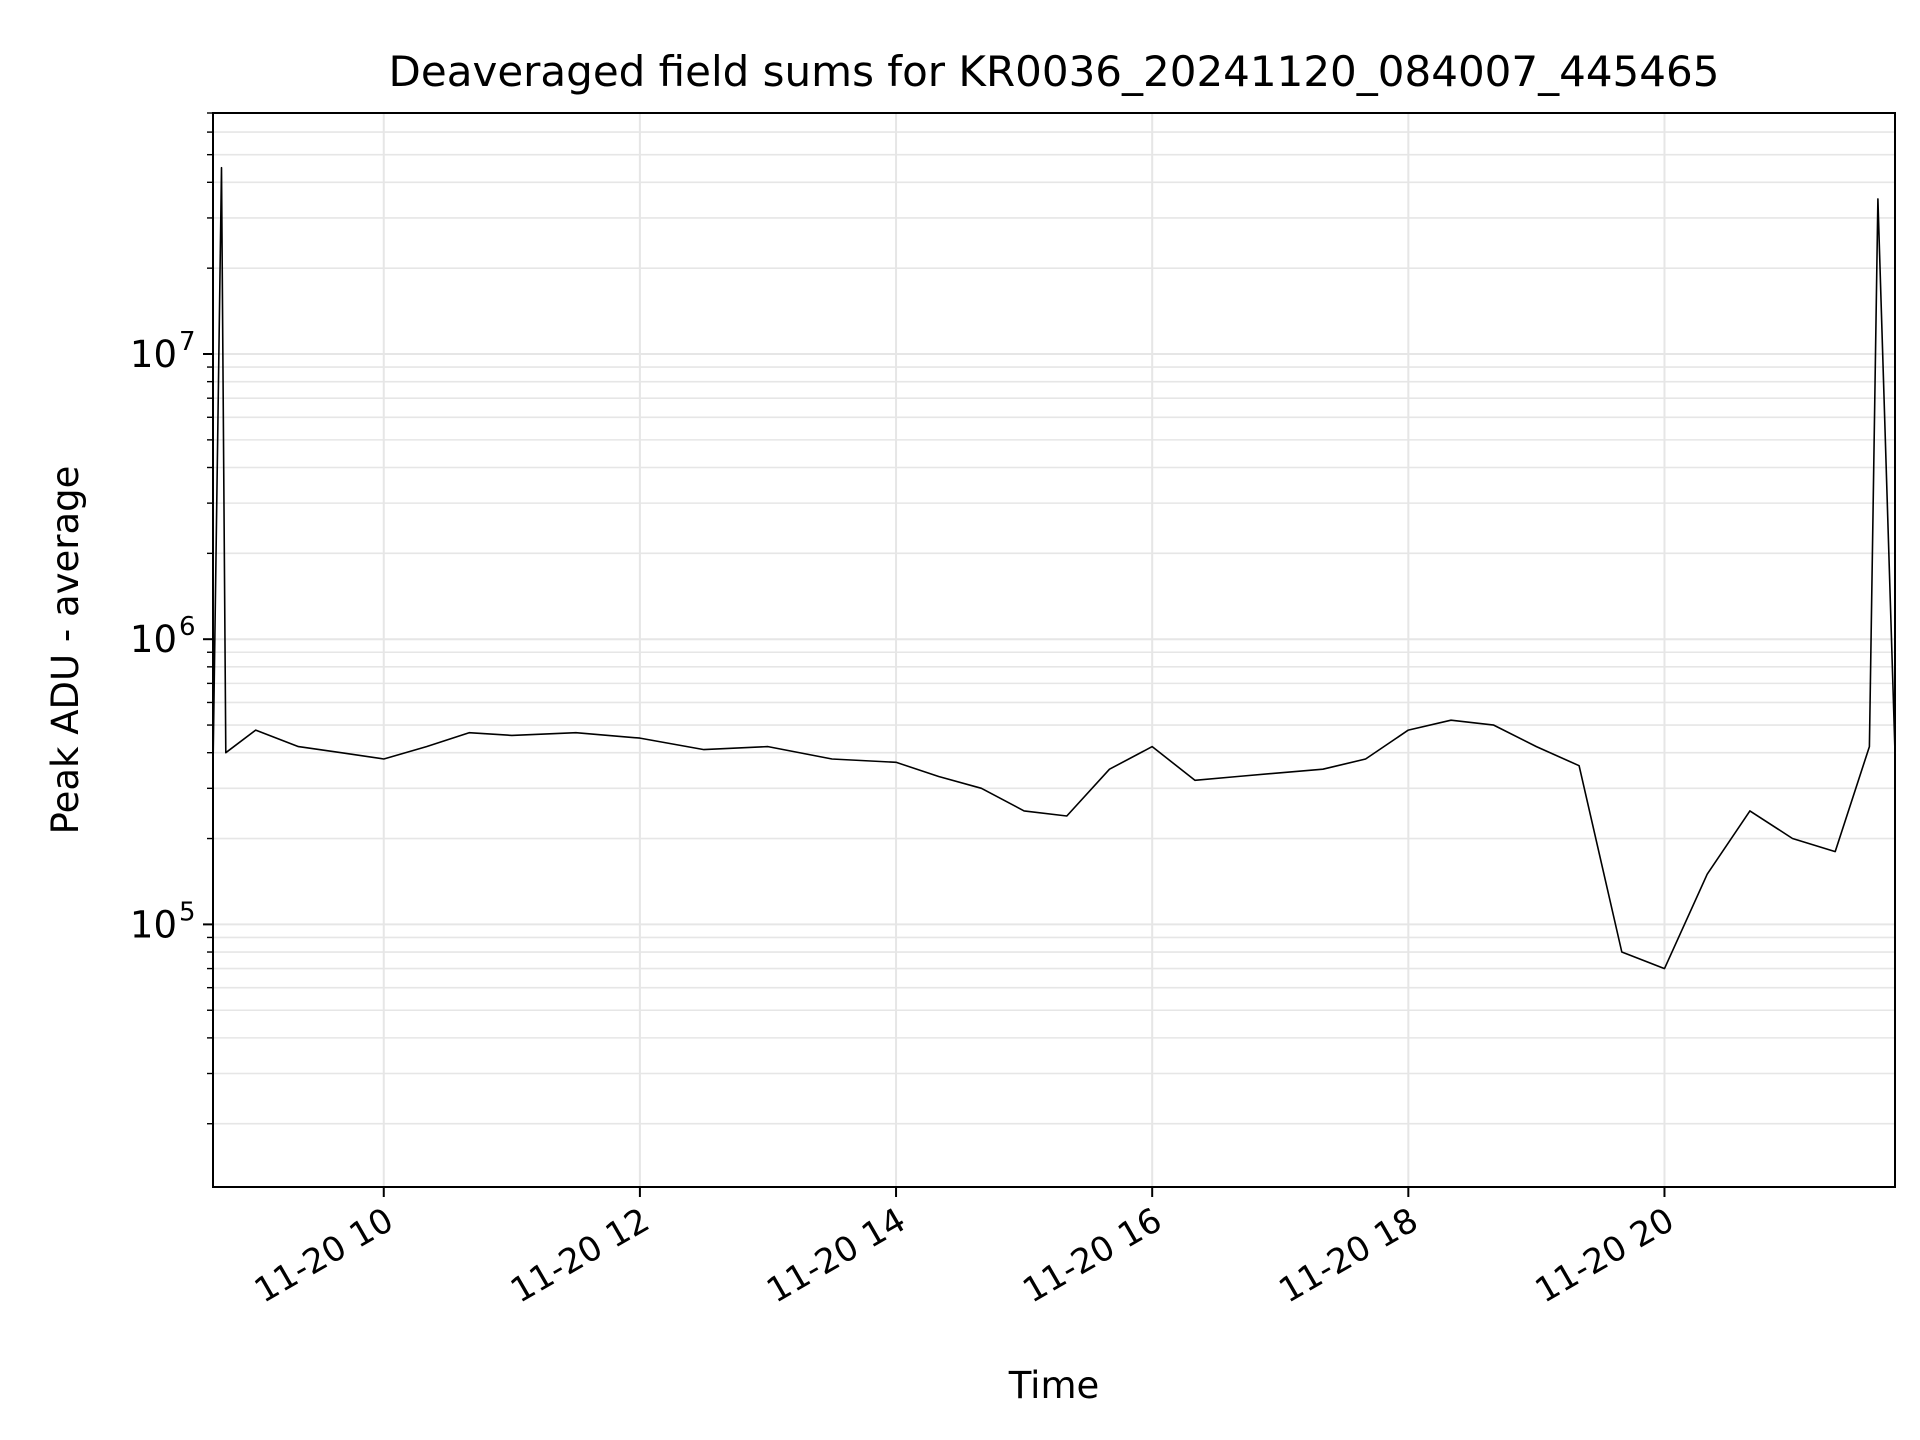 Image resolution: width=1920 pixels, height=1440 pixels. What do you see at coordinates (187, 627) in the screenshot?
I see `y-tick-label-exponent: 6` at bounding box center [187, 627].